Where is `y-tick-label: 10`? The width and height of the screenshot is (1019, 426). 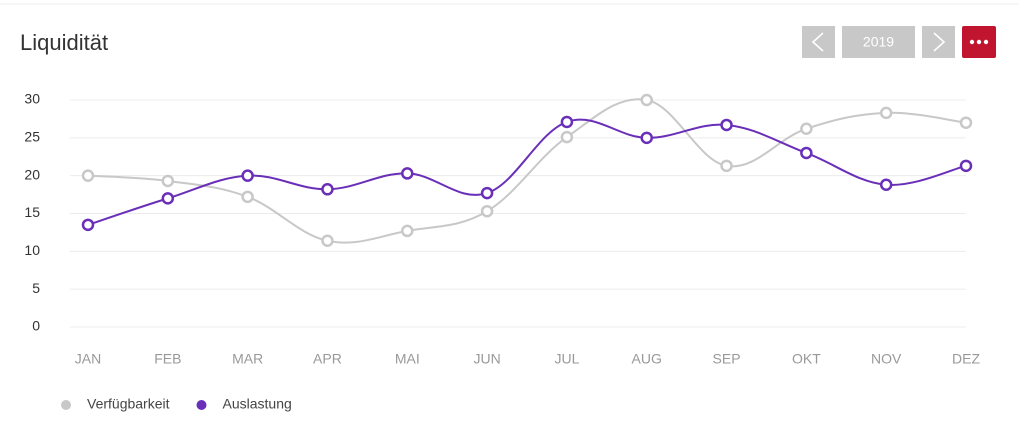 y-tick-label: 10 is located at coordinates (32, 250).